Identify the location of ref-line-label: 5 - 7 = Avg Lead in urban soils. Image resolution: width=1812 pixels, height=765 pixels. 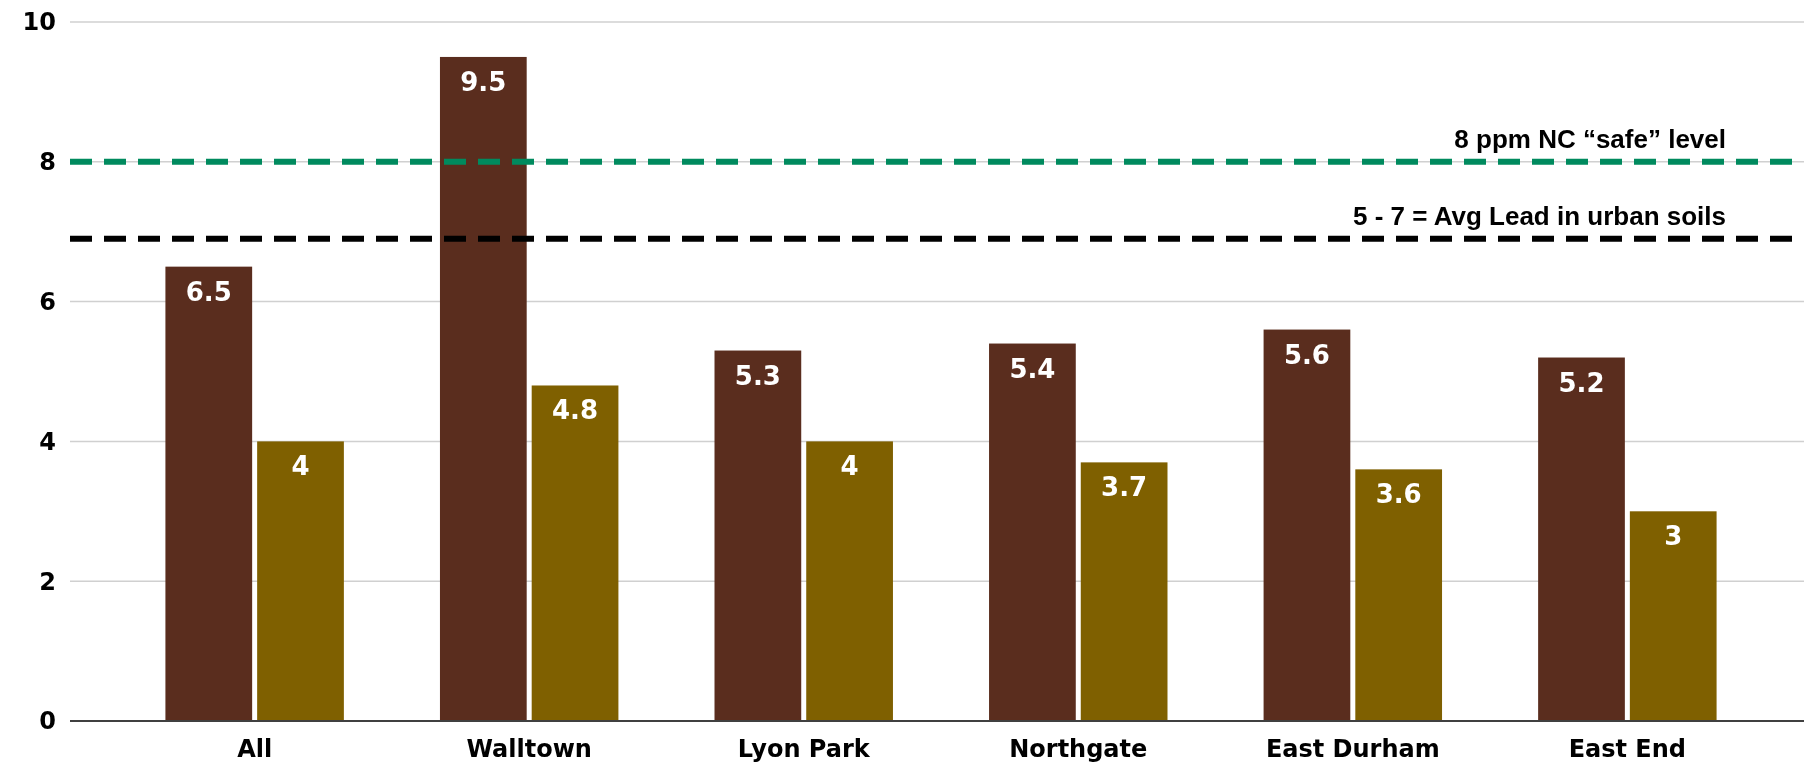
(1539, 215).